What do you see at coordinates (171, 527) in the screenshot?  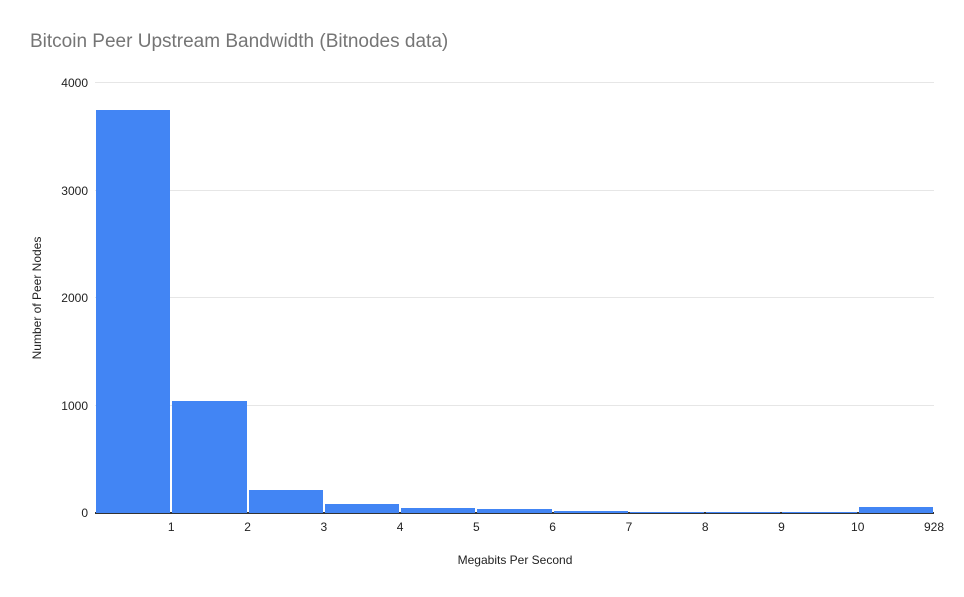 I see `x-tick-label: 1` at bounding box center [171, 527].